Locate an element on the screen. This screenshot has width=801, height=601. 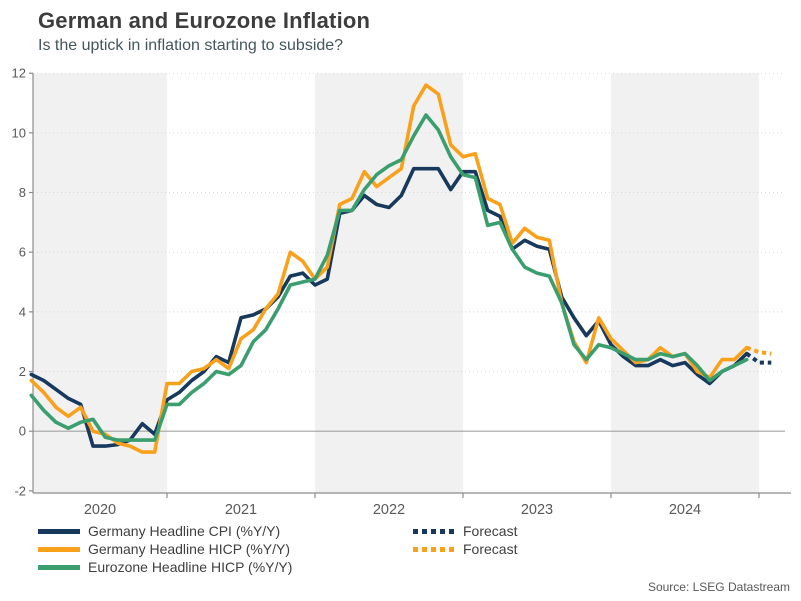
legend-swatch-forecast-hicp is located at coordinates (434, 549).